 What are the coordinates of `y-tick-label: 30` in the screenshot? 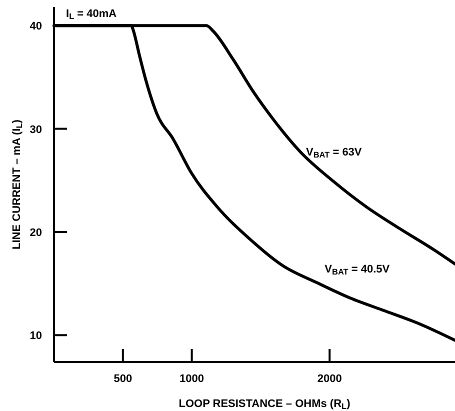 It's located at (36, 130).